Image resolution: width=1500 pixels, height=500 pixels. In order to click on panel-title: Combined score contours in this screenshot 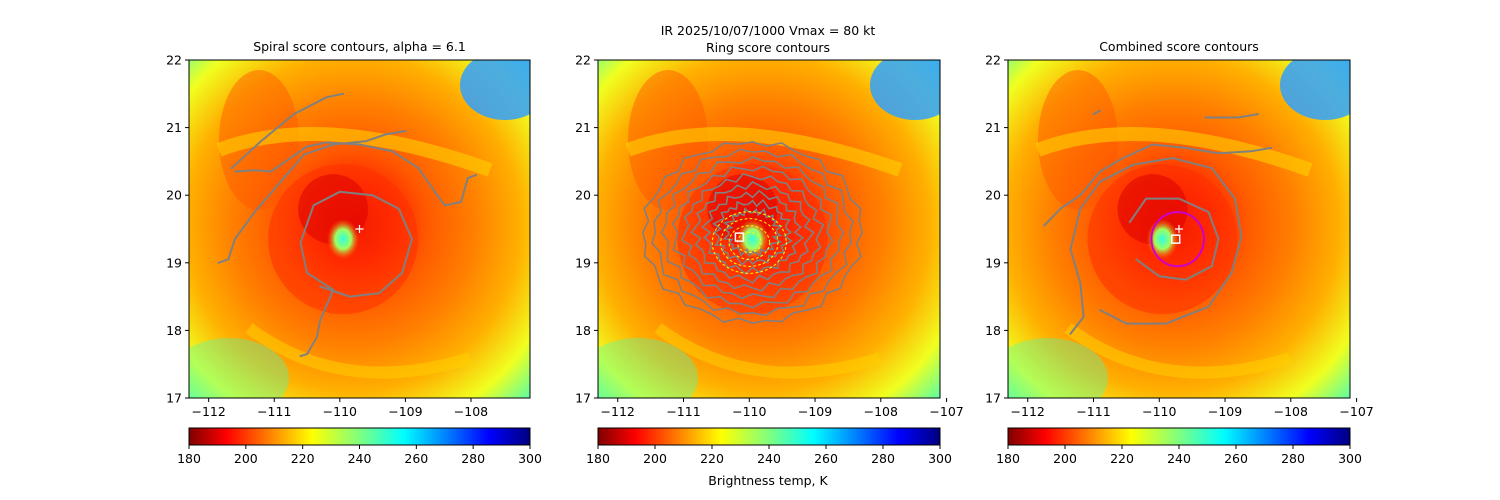, I will do `click(1179, 46)`.